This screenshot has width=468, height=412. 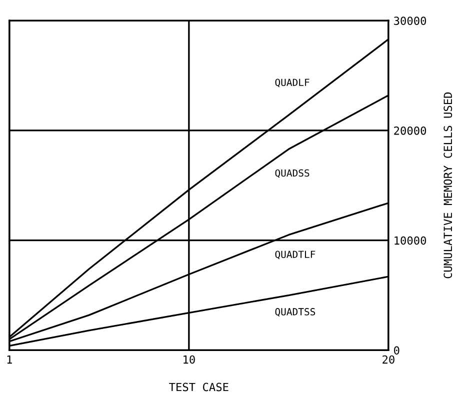 What do you see at coordinates (292, 83) in the screenshot?
I see `series-label: QUADLF` at bounding box center [292, 83].